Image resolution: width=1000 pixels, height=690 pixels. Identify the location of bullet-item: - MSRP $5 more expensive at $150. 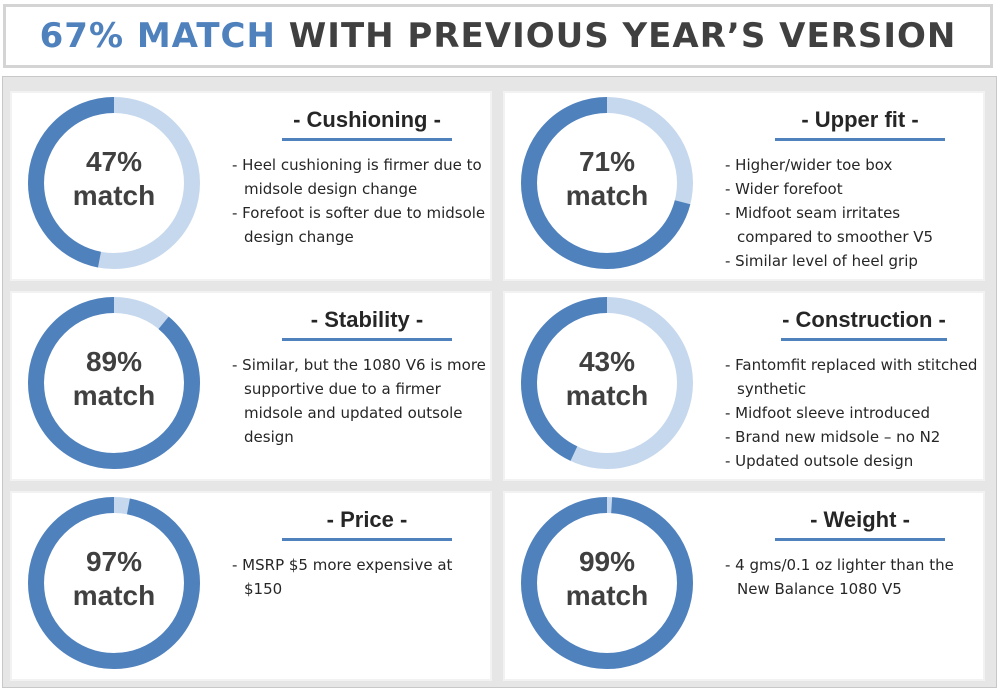
(342, 577).